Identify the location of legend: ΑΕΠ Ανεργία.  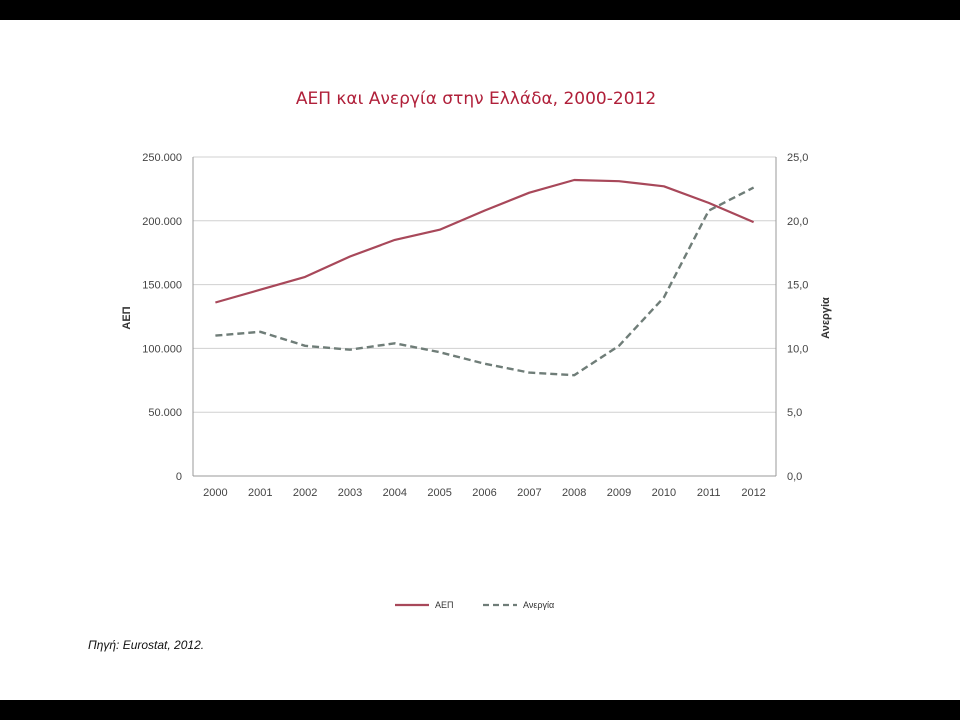
(474, 605).